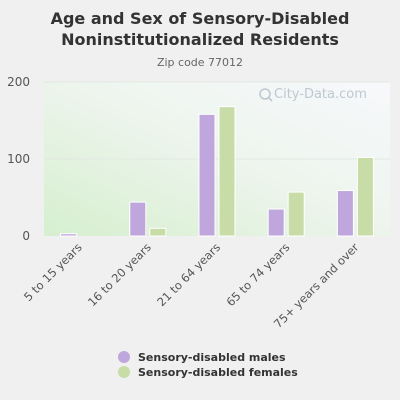  Describe the element at coordinates (200, 18) in the screenshot. I see `chart-title-line-1: Age and Sex of Sensory-Disabled` at that location.